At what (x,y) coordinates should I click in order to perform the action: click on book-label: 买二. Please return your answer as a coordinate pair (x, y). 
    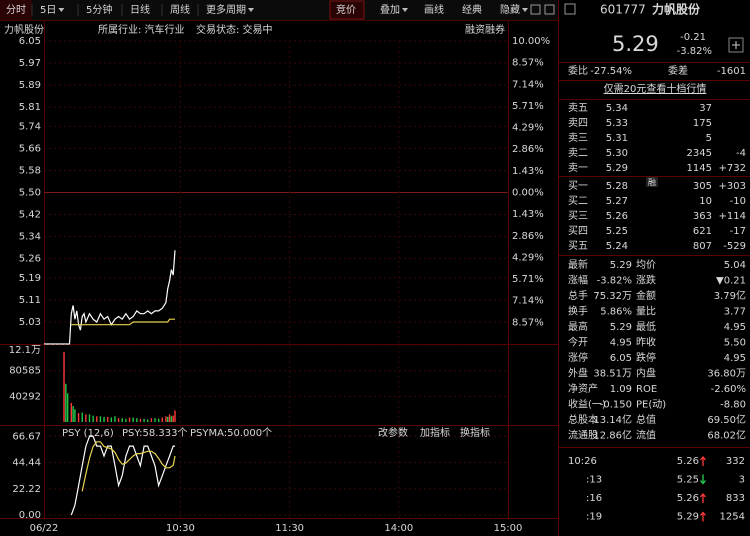
    Looking at the image, I should click on (578, 201).